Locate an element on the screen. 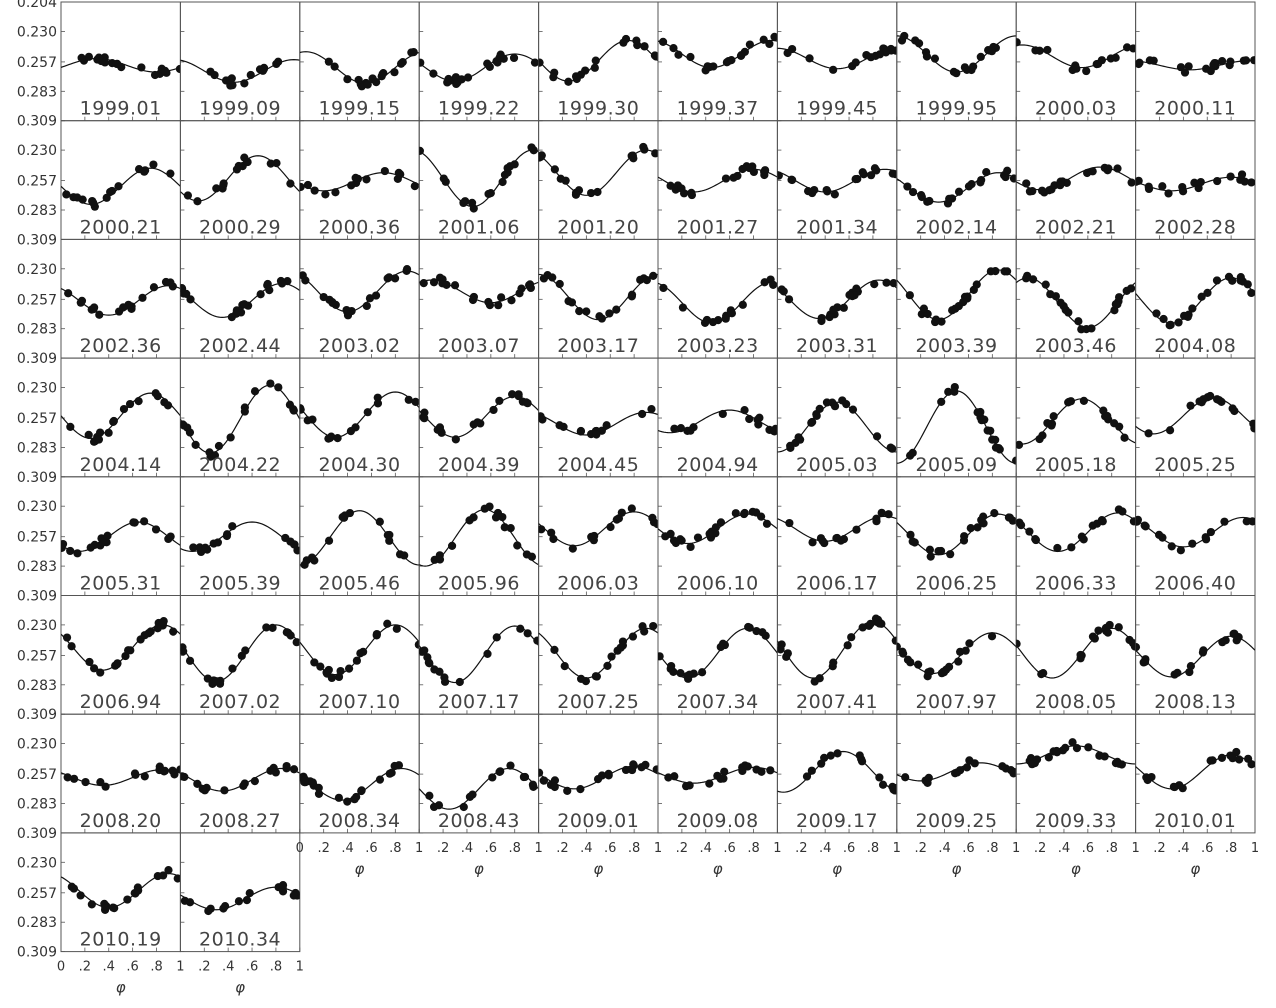 Image resolution: width=1276 pixels, height=1008 pixels. panel: 2000.03 is located at coordinates (1076, 61).